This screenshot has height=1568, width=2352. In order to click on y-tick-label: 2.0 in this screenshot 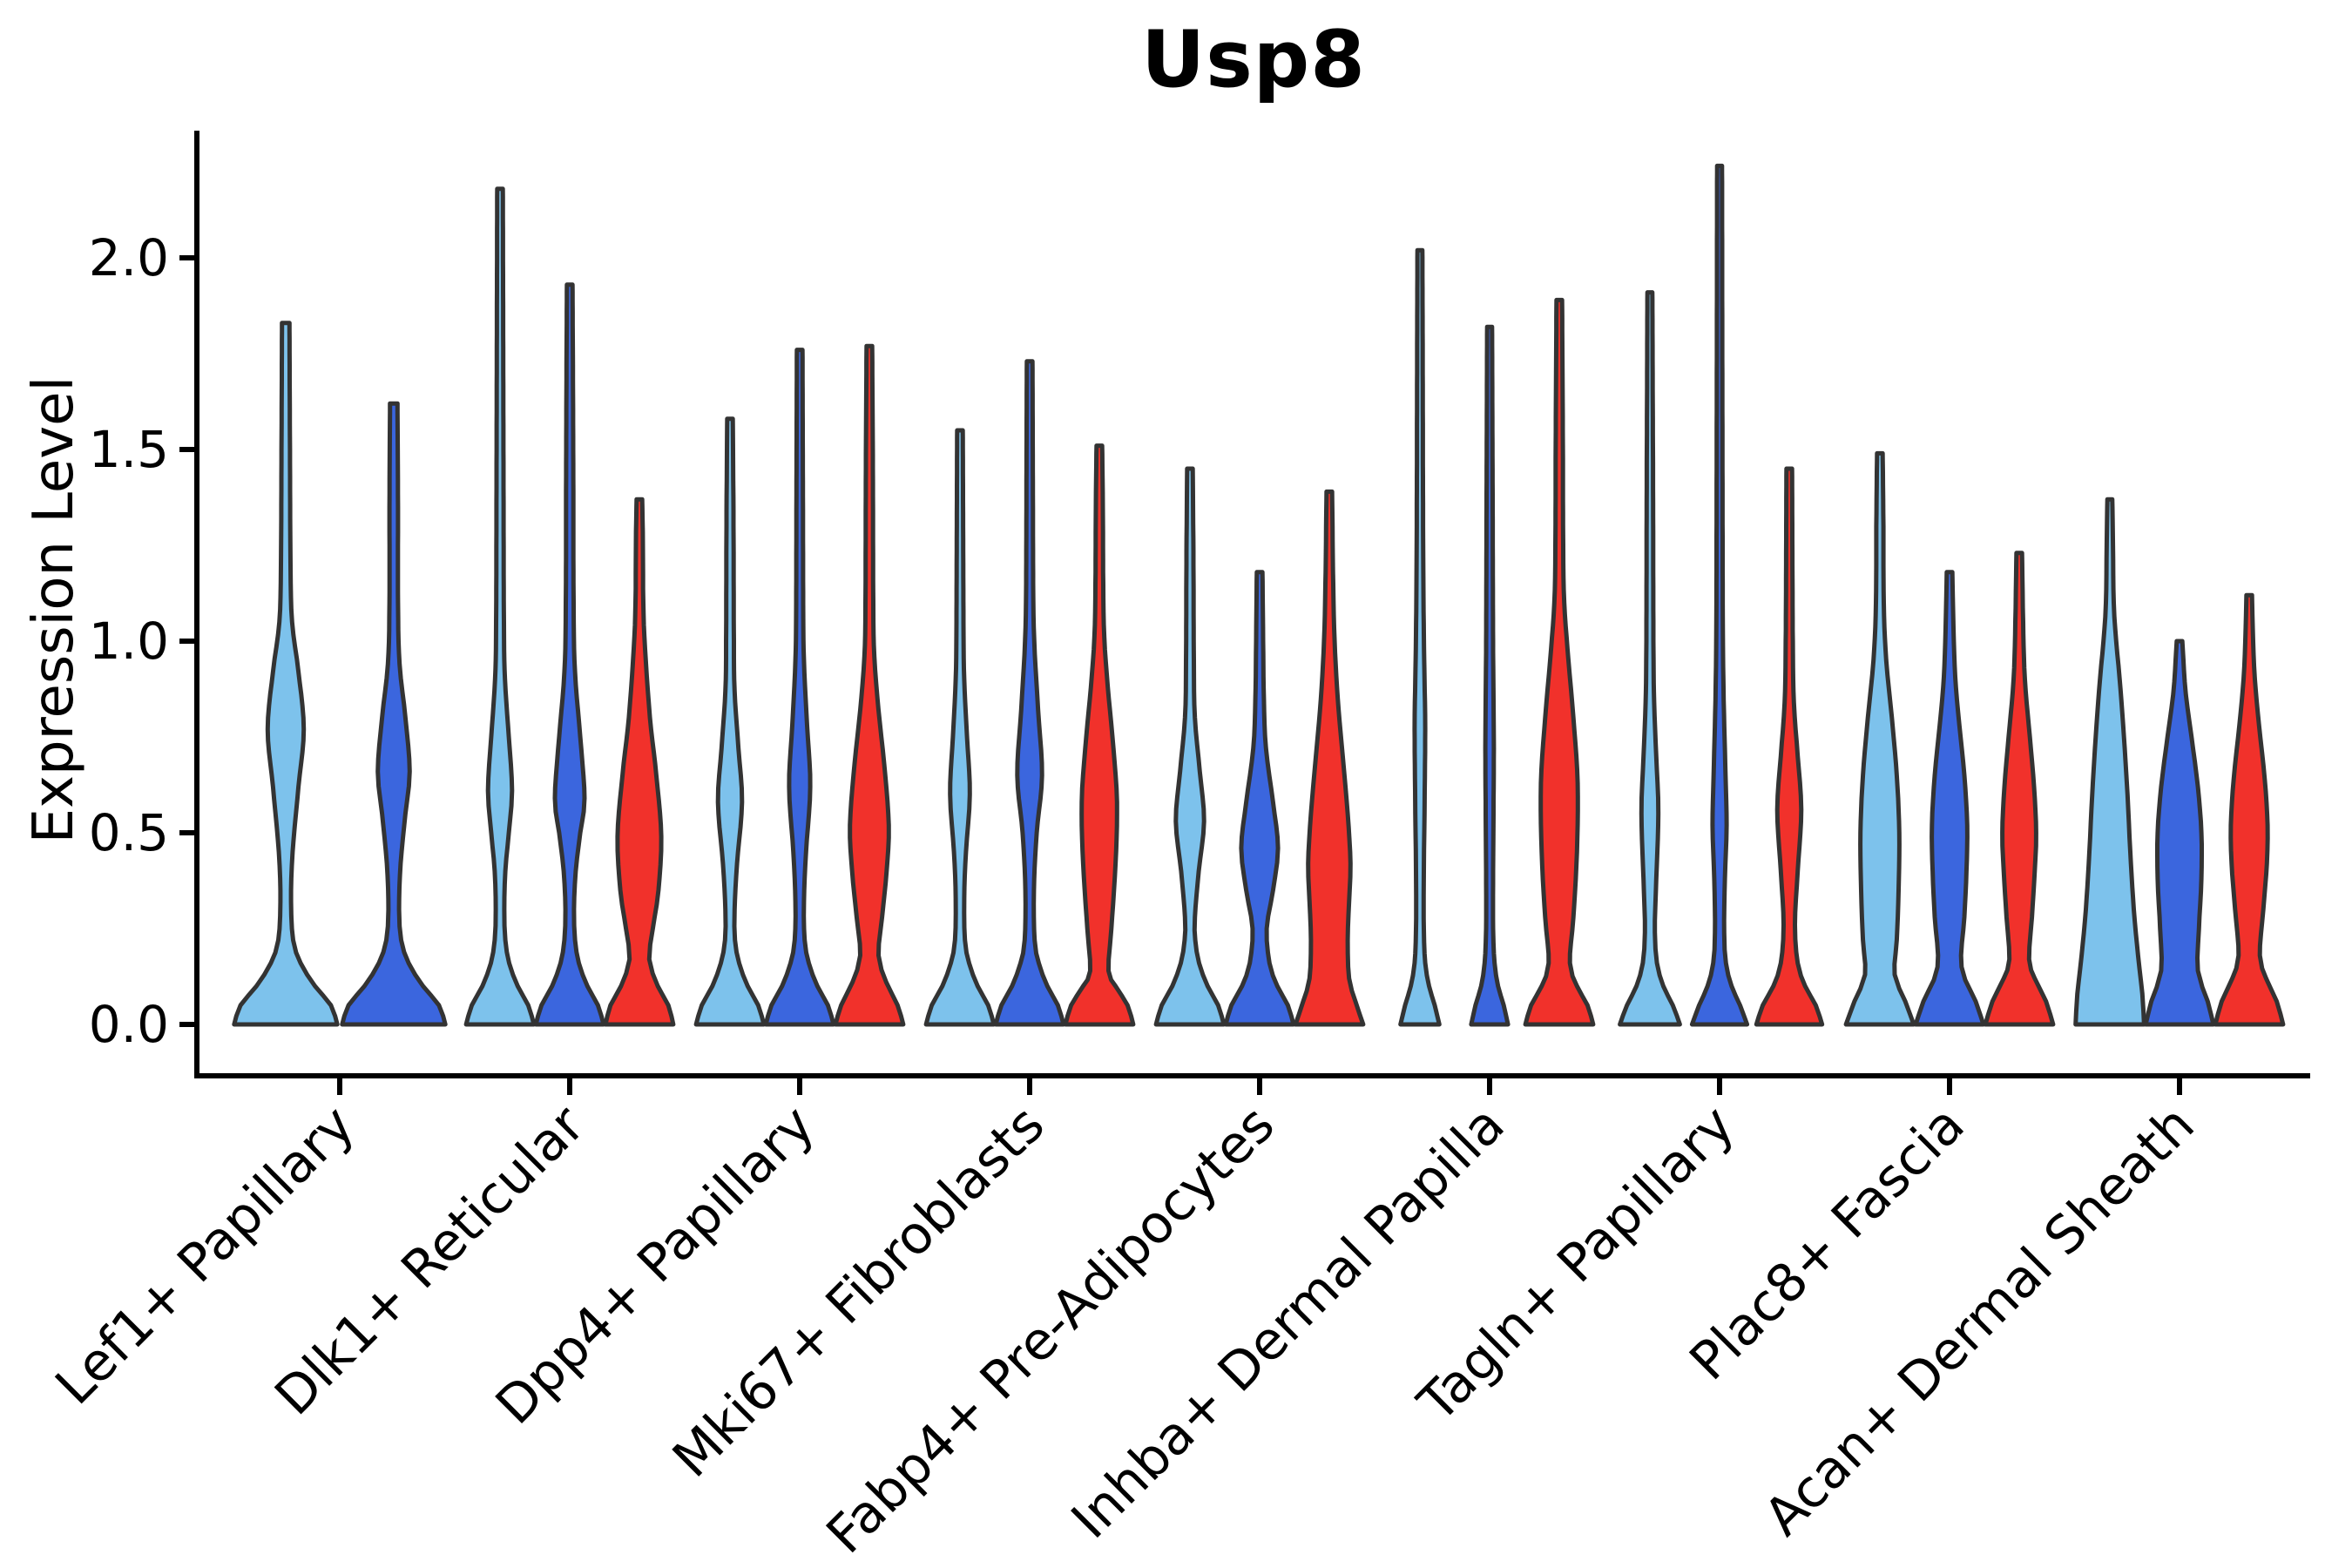, I will do `click(129, 257)`.